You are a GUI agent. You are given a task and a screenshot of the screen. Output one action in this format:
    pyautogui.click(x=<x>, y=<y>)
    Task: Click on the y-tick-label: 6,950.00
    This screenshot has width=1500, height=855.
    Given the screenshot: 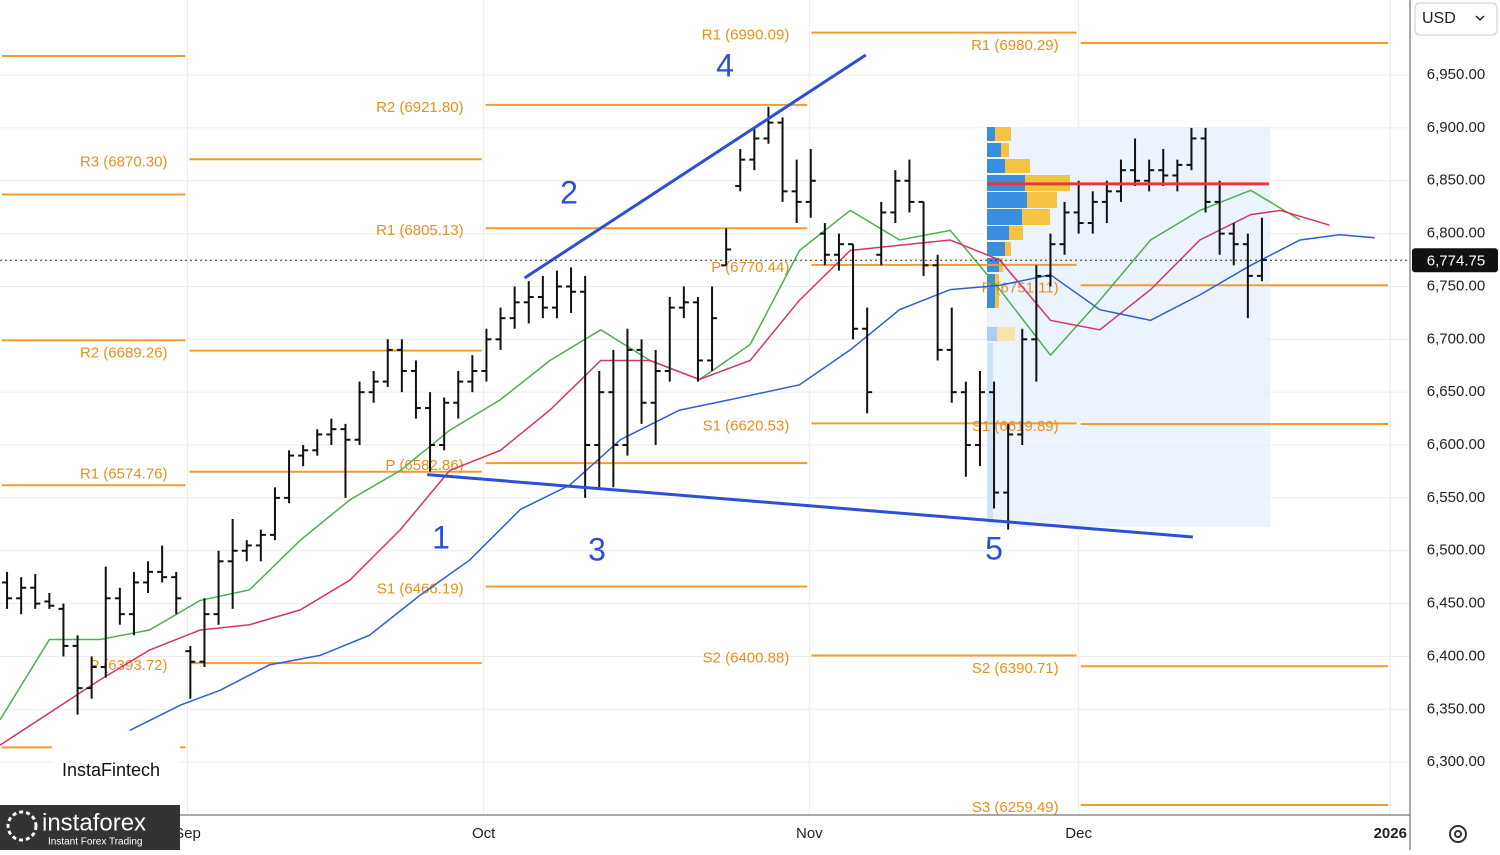 What is the action you would take?
    pyautogui.click(x=1456, y=74)
    